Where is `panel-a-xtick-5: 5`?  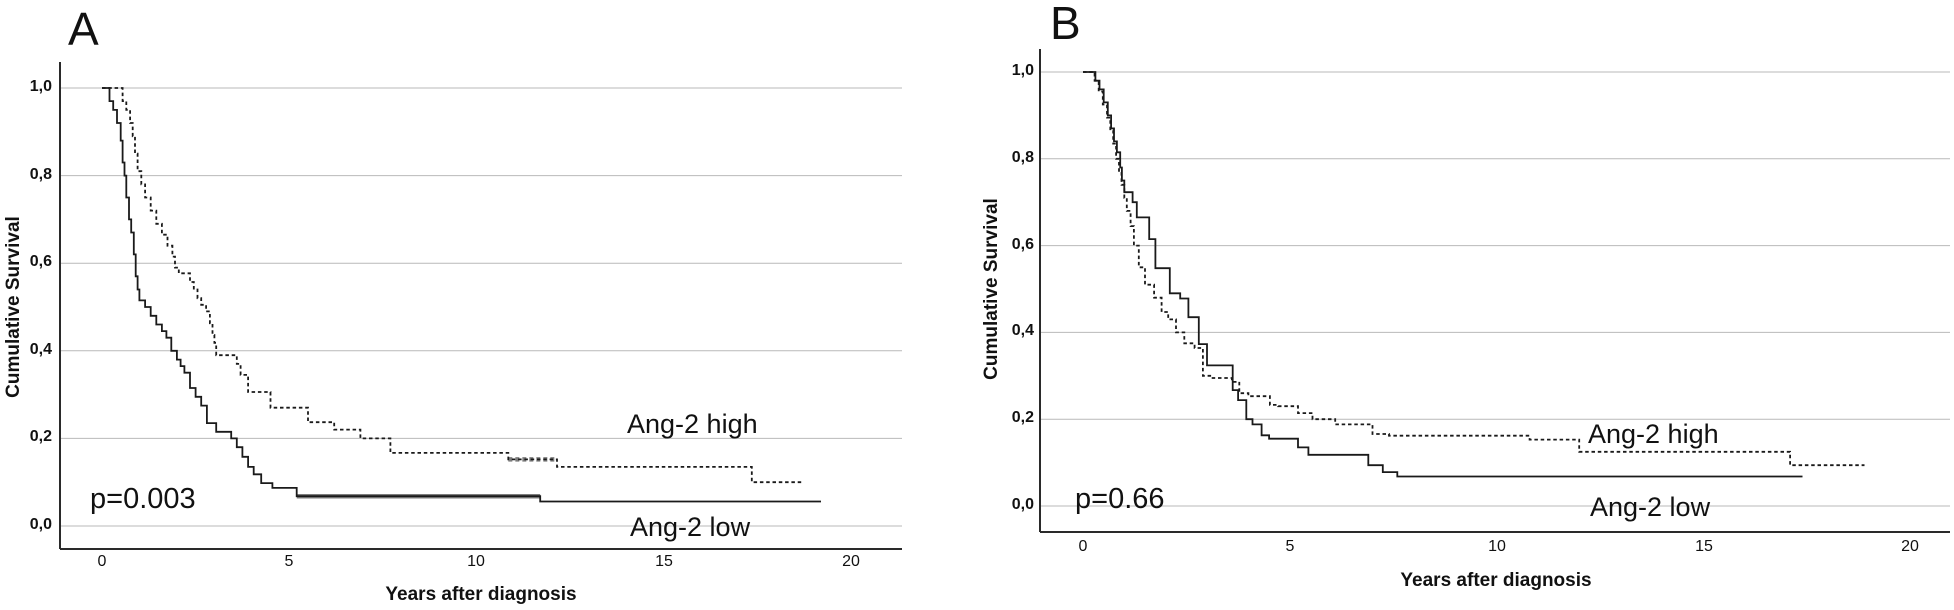 panel-a-xtick-5: 5 is located at coordinates (289, 561).